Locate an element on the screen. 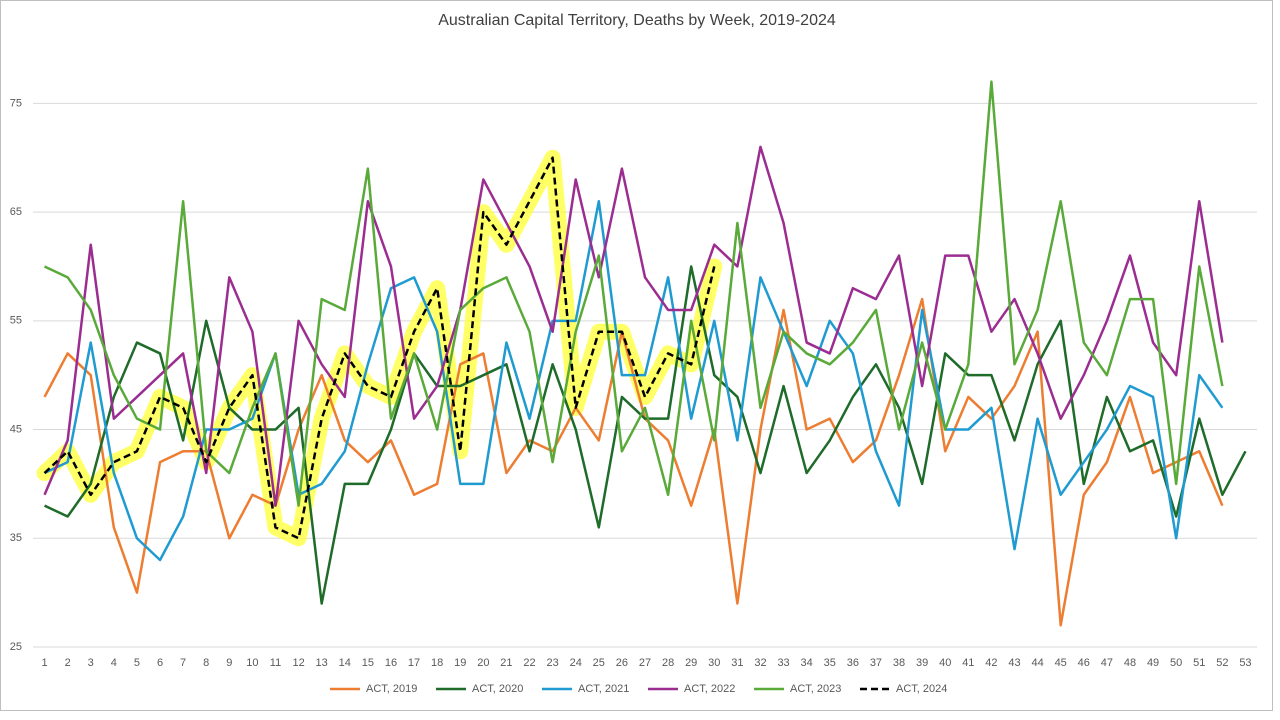 The width and height of the screenshot is (1280, 720). x-tick-label: 12 is located at coordinates (298, 663).